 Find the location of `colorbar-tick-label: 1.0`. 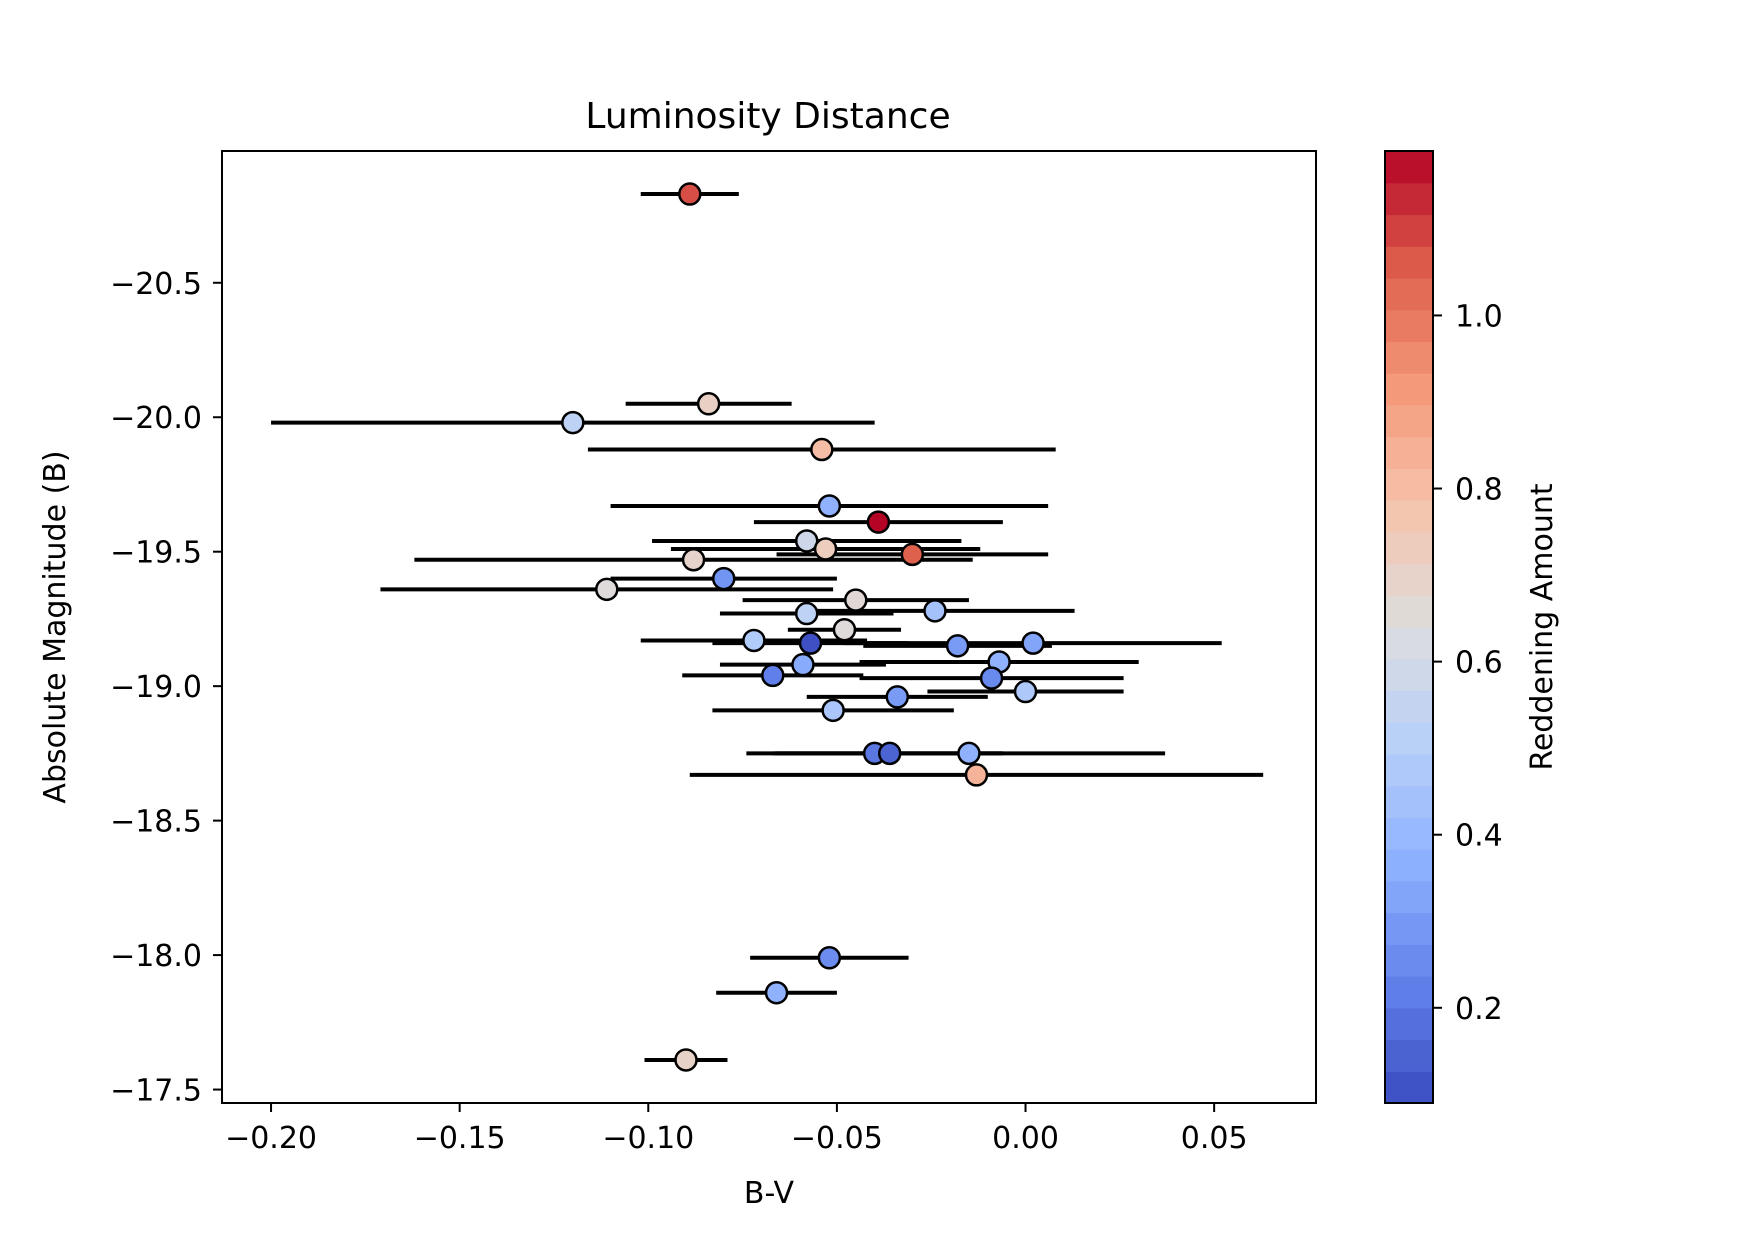

colorbar-tick-label: 1.0 is located at coordinates (1479, 316).